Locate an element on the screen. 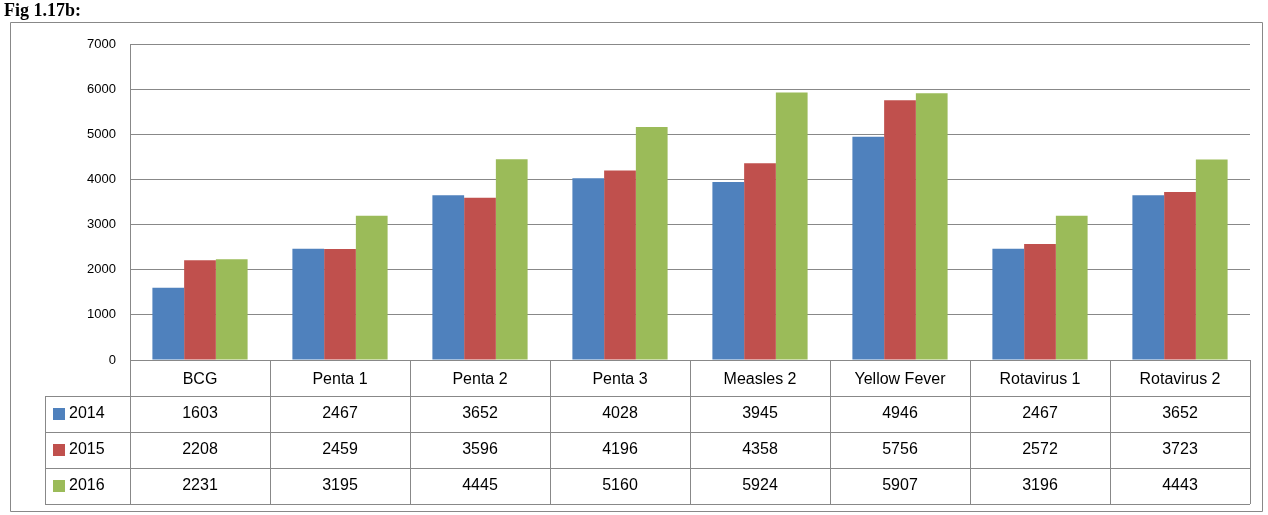  legend-label: 2015 is located at coordinates (87, 449).